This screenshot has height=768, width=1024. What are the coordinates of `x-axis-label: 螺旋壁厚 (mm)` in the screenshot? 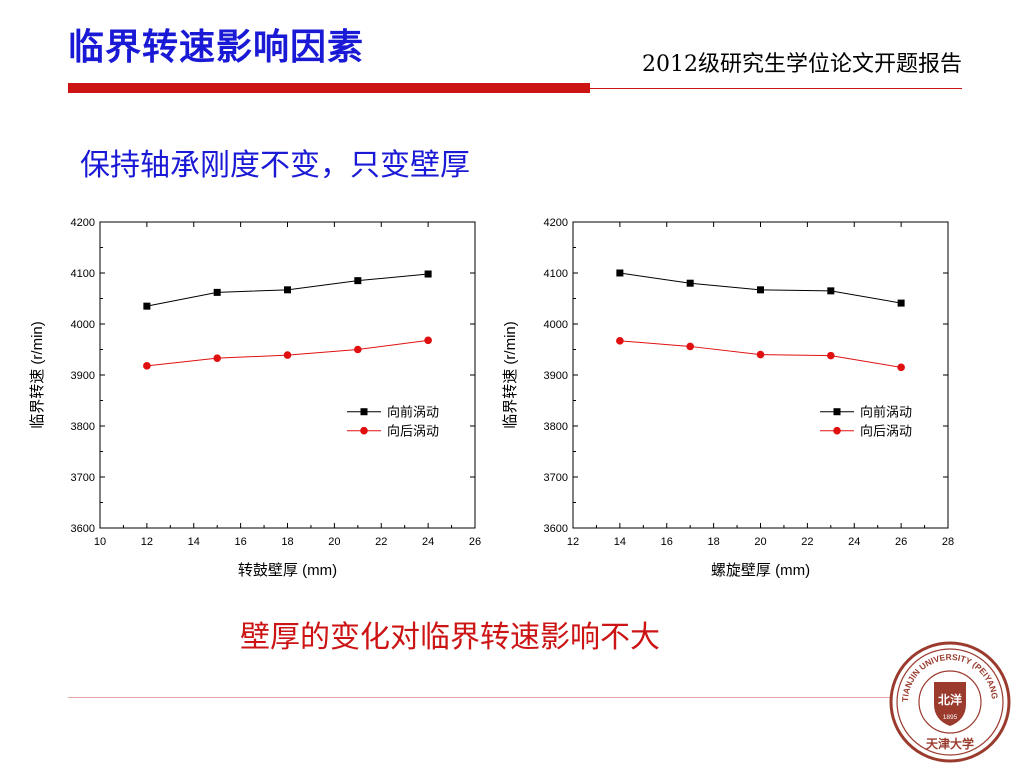 It's located at (760, 570).